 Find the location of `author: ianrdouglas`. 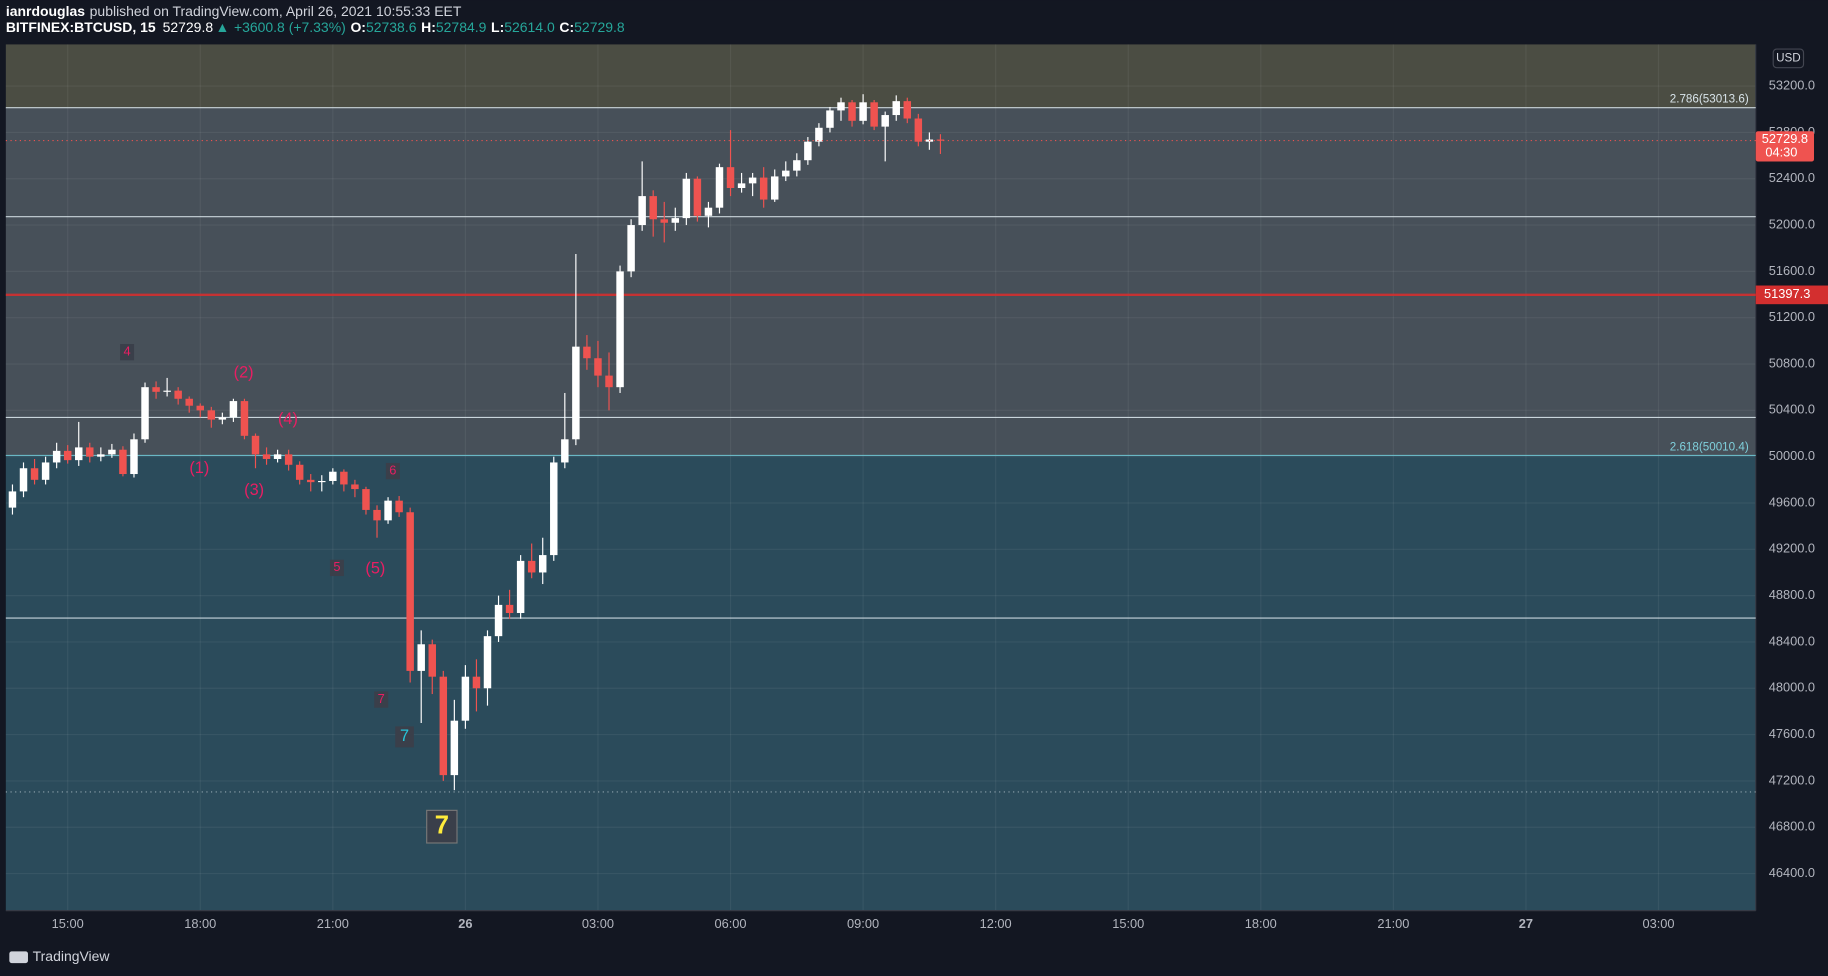

author: ianrdouglas is located at coordinates (45, 10).